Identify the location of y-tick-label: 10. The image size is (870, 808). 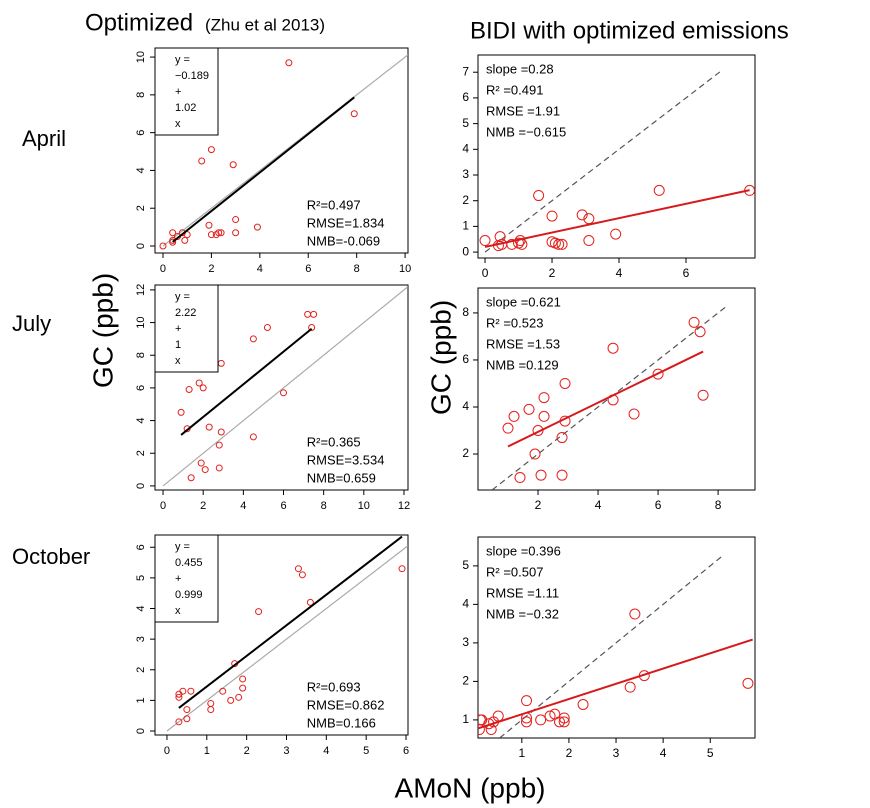
(141, 322).